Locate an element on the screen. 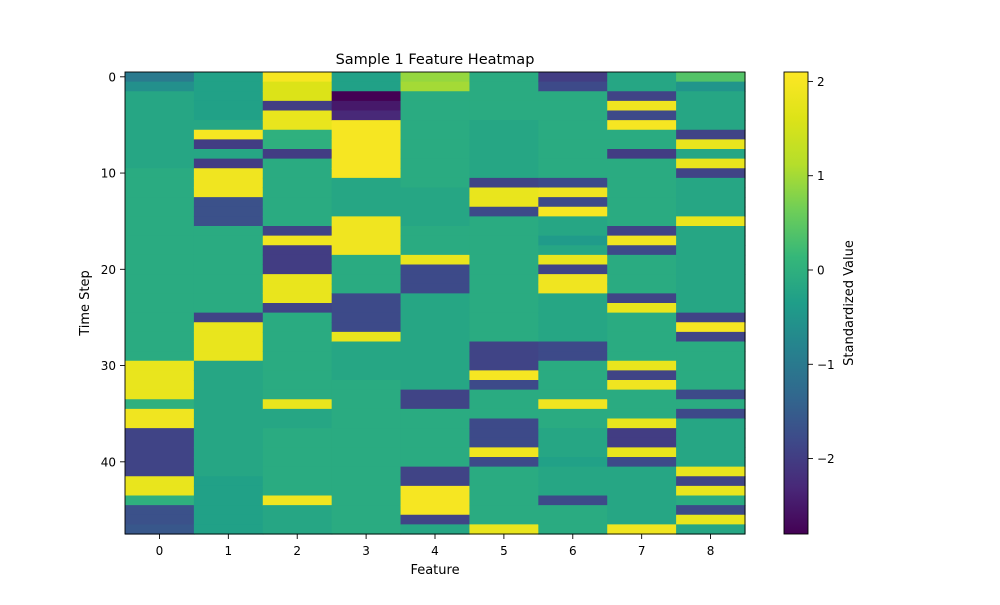 The image size is (1000, 605). x-tick-label: 7 is located at coordinates (642, 551).